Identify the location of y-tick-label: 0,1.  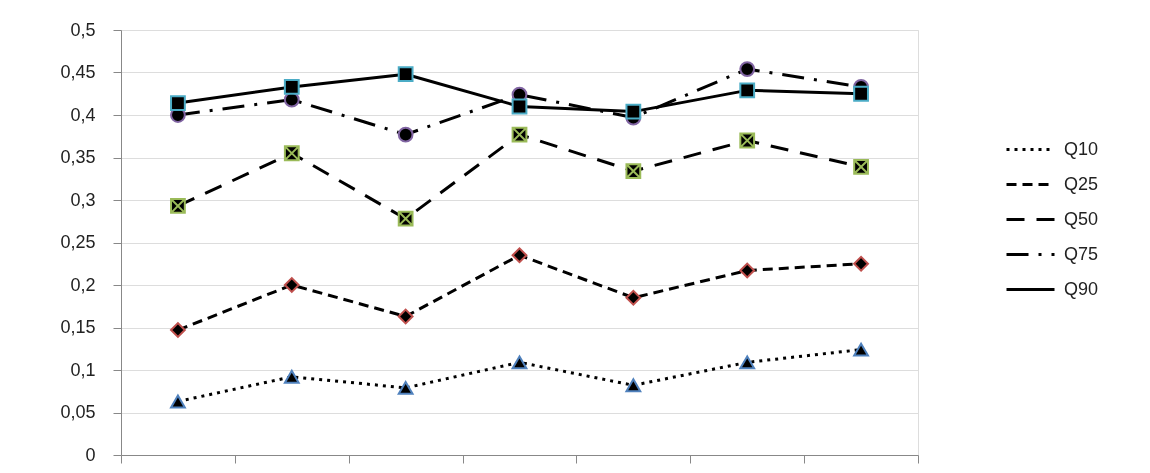
(83, 369).